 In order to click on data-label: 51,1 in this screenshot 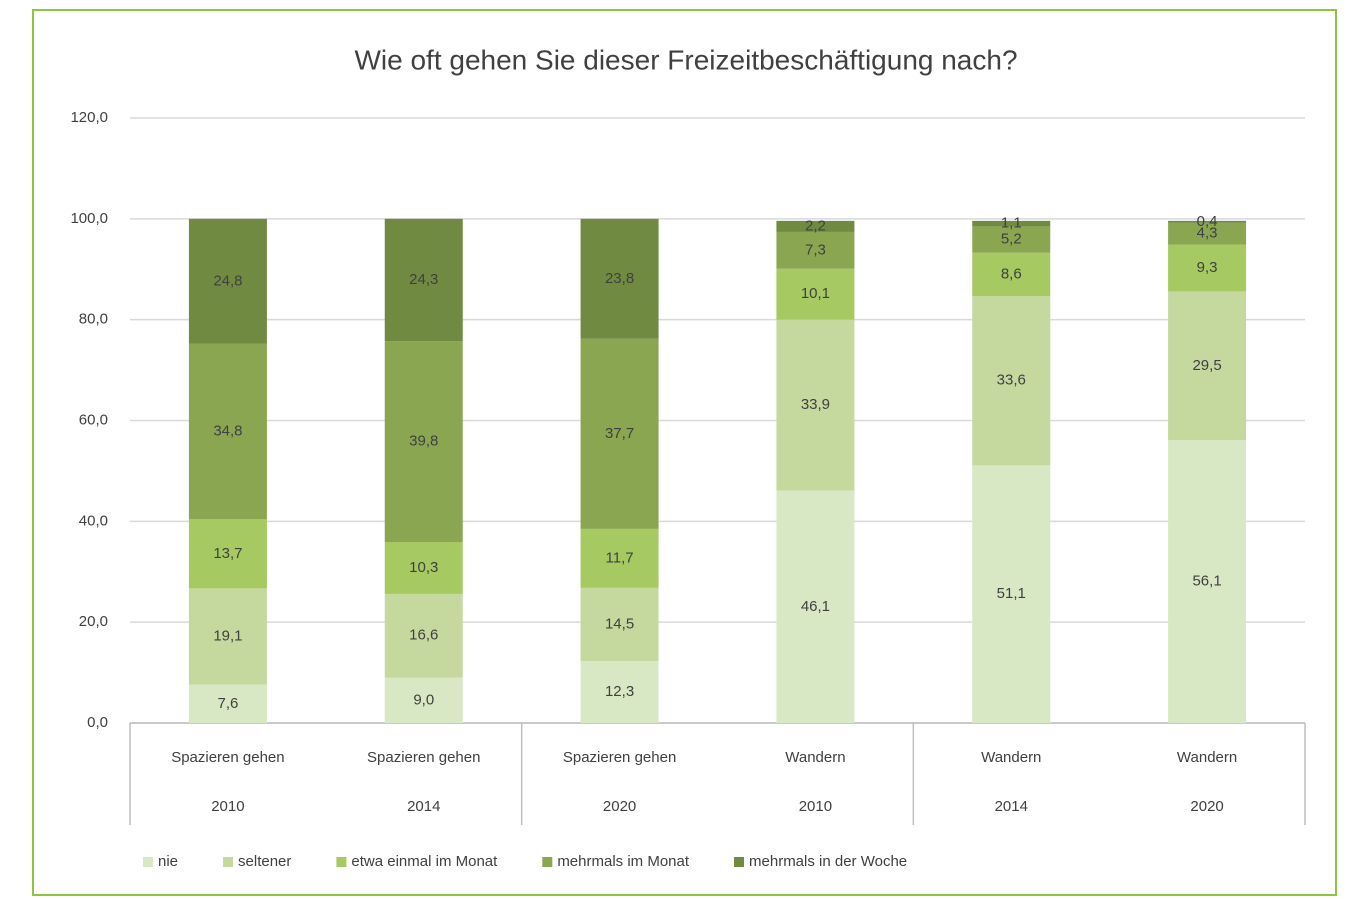, I will do `click(1011, 593)`.